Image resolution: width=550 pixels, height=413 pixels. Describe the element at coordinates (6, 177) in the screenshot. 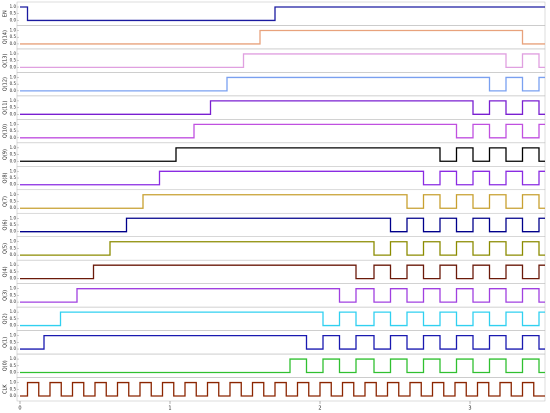

I see `series-label: Q(8)` at that location.